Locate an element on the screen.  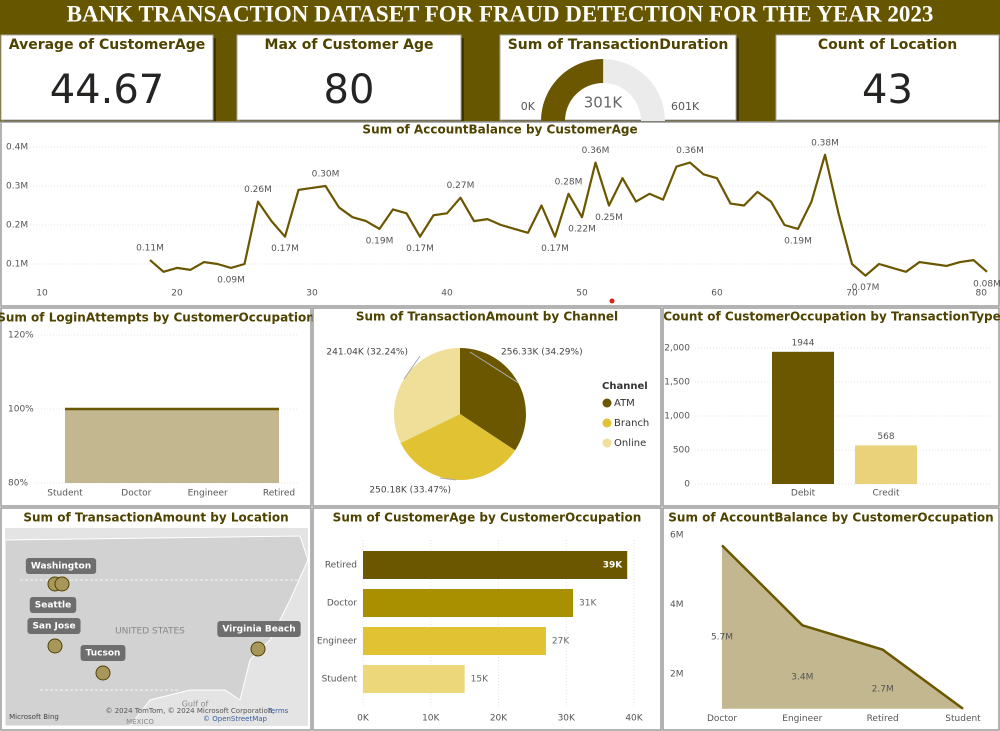
y-tick-label: Retired is located at coordinates (341, 566).